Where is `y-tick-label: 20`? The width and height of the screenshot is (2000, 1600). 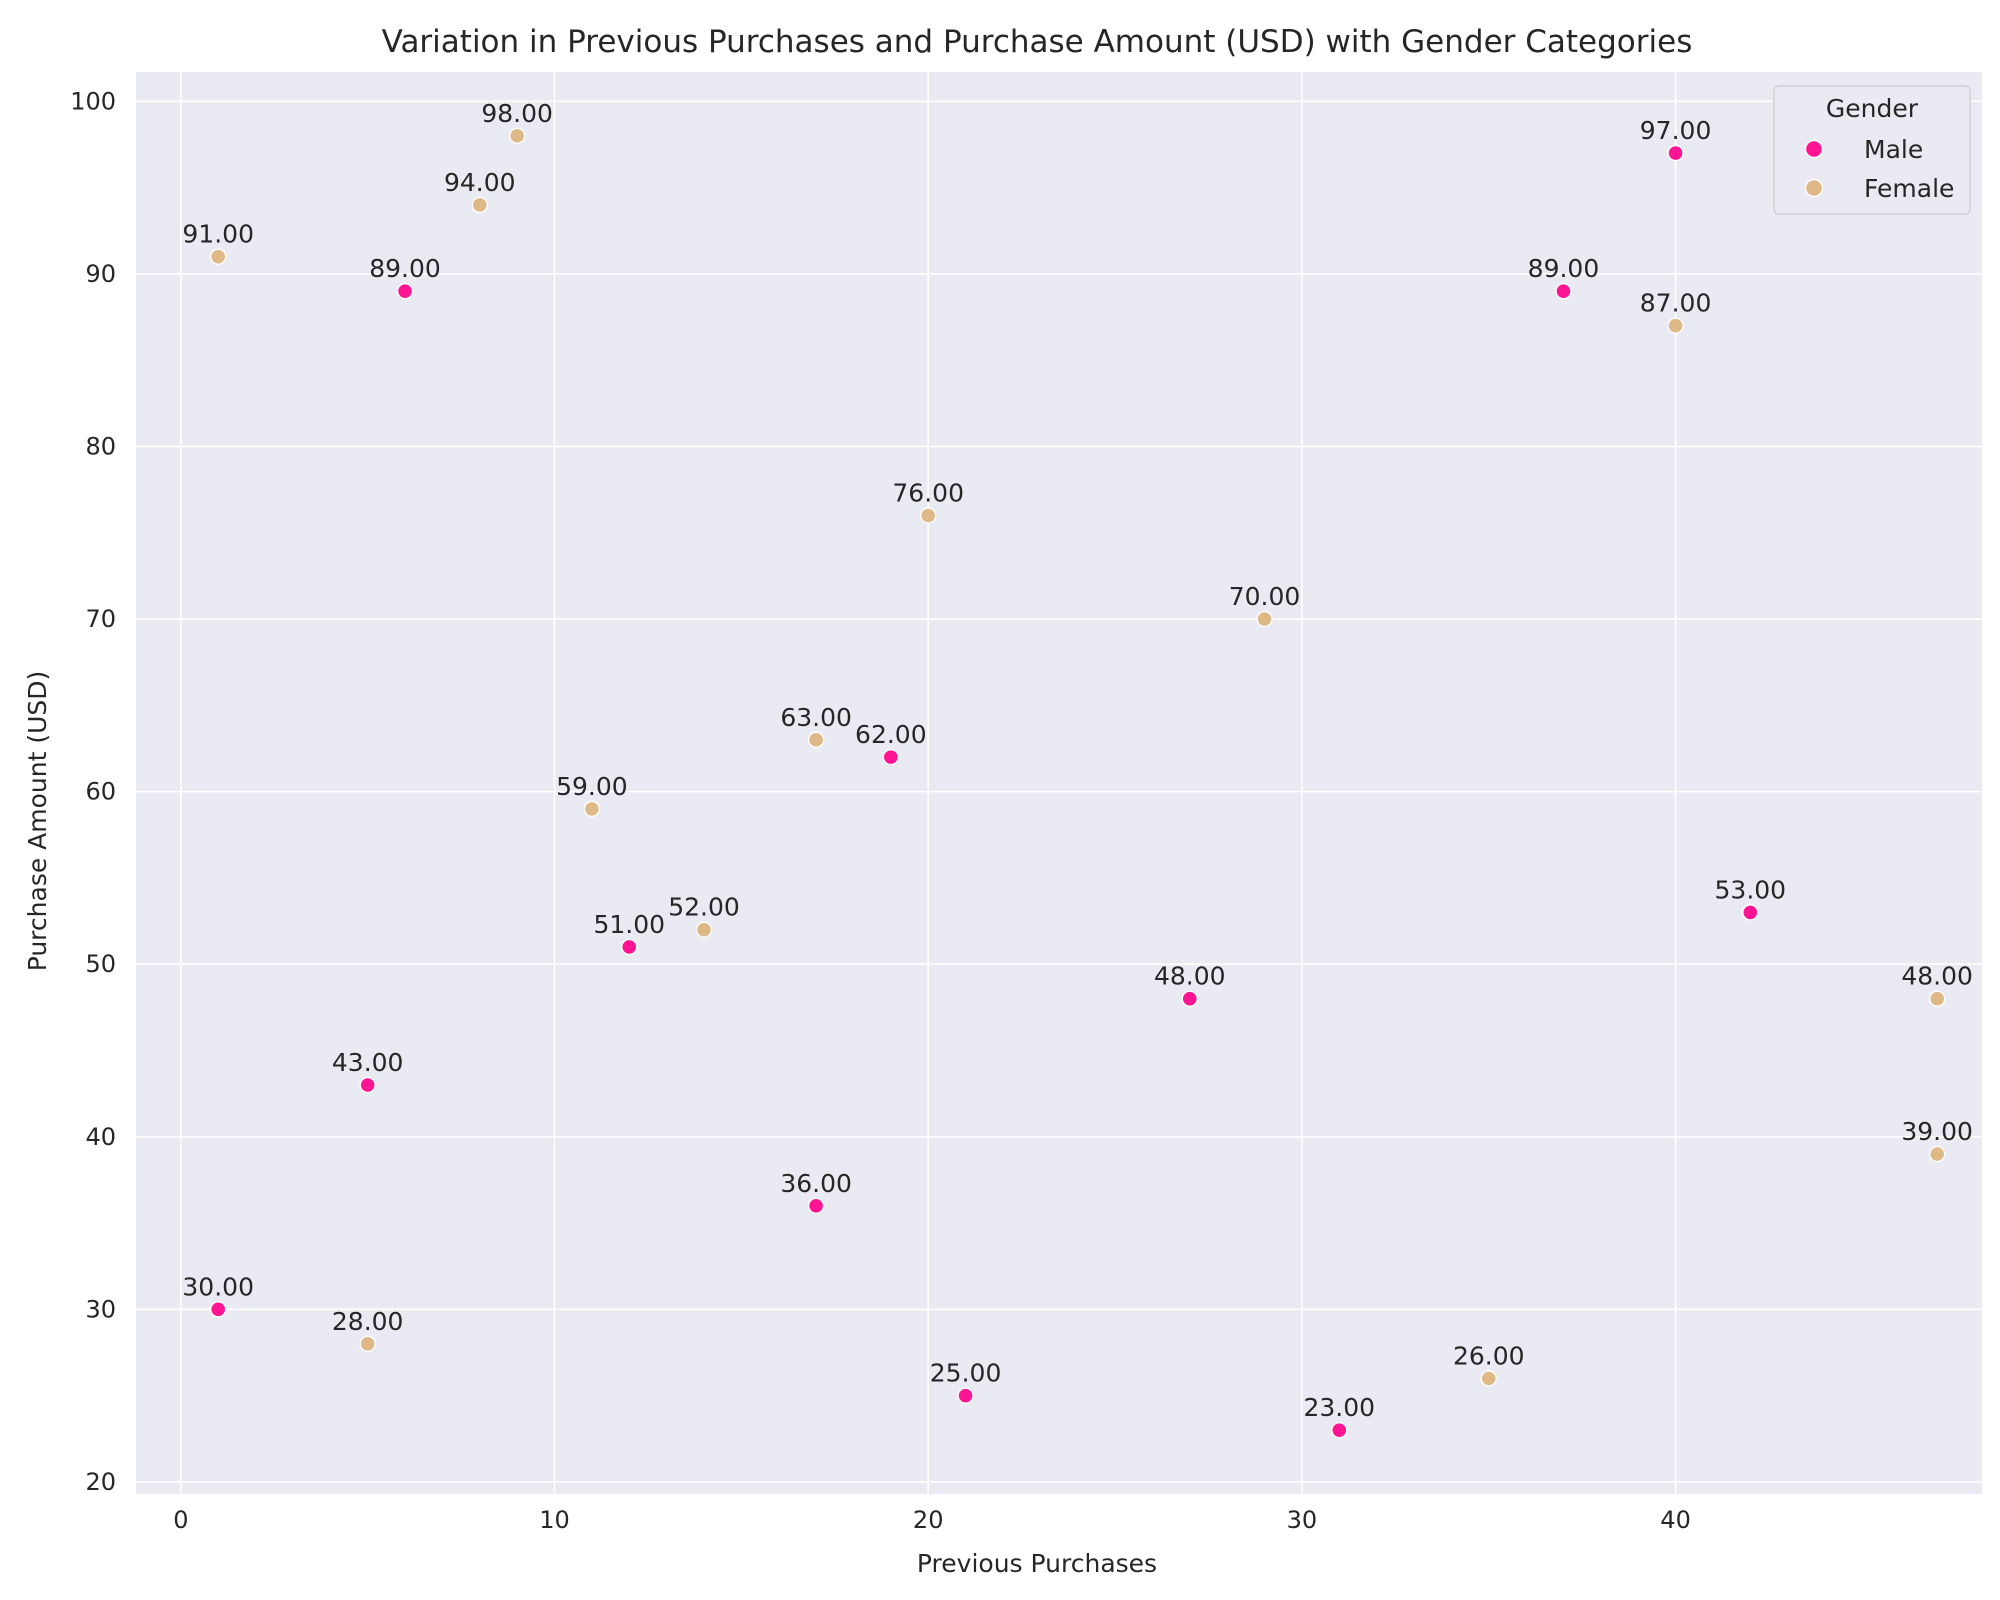 y-tick-label: 20 is located at coordinates (100, 1482).